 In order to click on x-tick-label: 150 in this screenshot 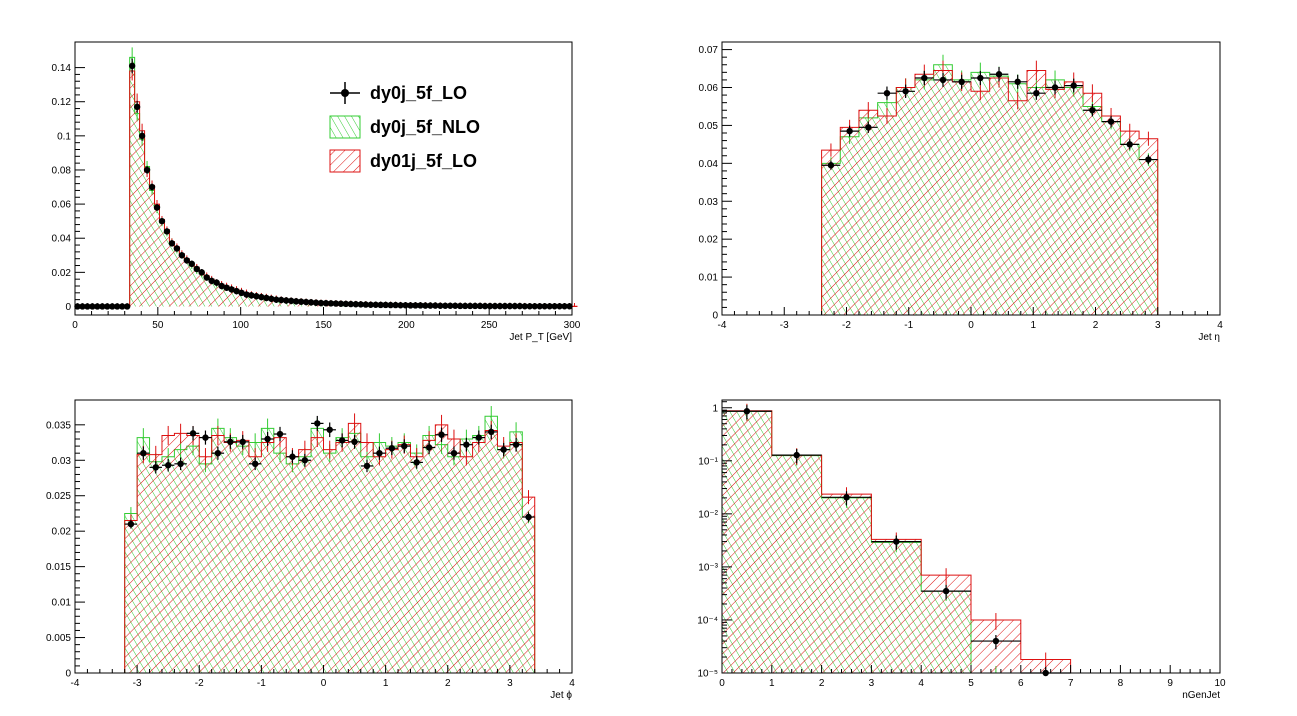, I will do `click(323, 325)`.